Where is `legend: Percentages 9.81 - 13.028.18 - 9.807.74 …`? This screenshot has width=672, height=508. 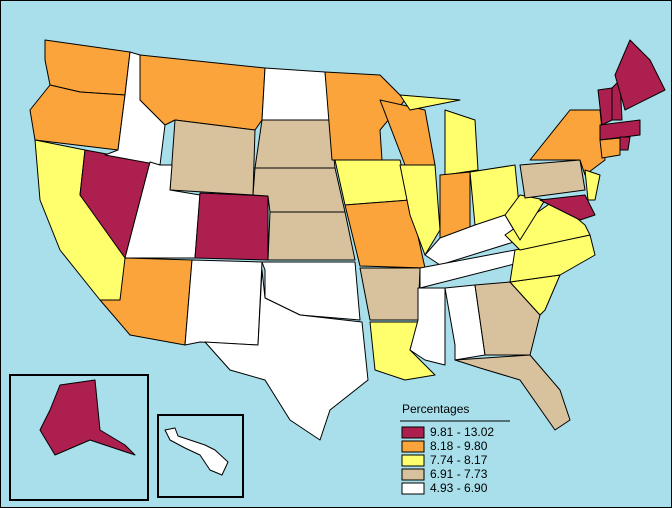
legend: Percentages 9.81 - 13.028.18 - 9.807.74 … is located at coordinates (455, 448).